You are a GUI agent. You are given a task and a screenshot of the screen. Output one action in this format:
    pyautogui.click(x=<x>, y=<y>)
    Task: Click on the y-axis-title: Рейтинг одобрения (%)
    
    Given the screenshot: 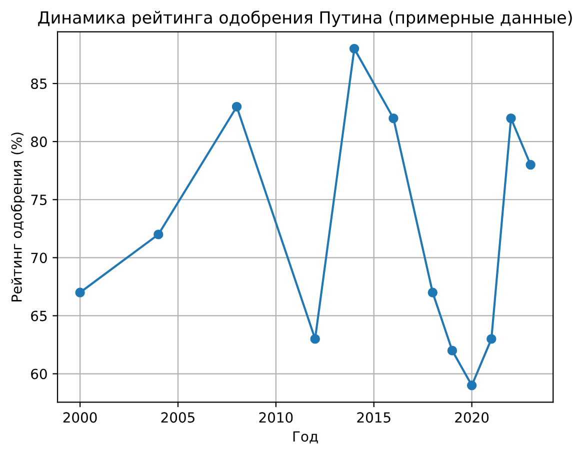 What is the action you would take?
    pyautogui.click(x=17, y=217)
    